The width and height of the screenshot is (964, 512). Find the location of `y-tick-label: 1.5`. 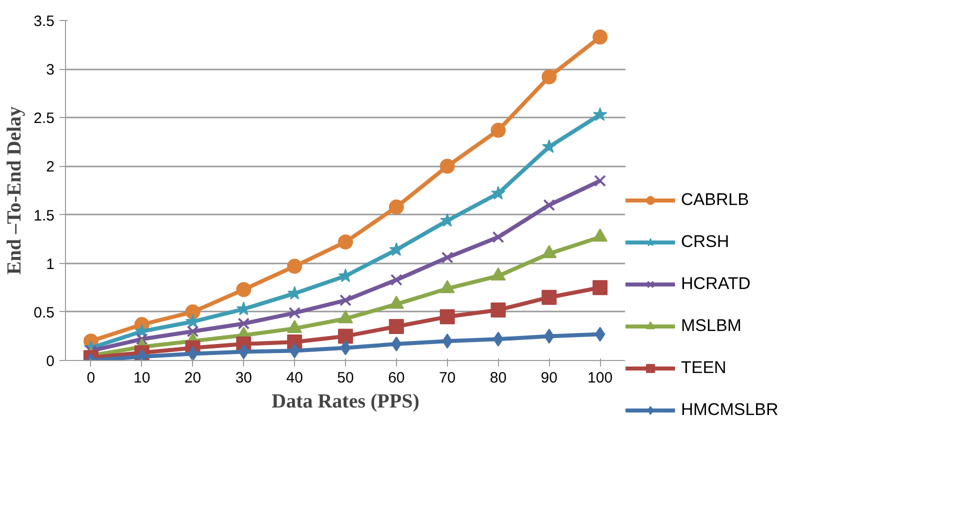

y-tick-label: 1.5 is located at coordinates (44, 215).